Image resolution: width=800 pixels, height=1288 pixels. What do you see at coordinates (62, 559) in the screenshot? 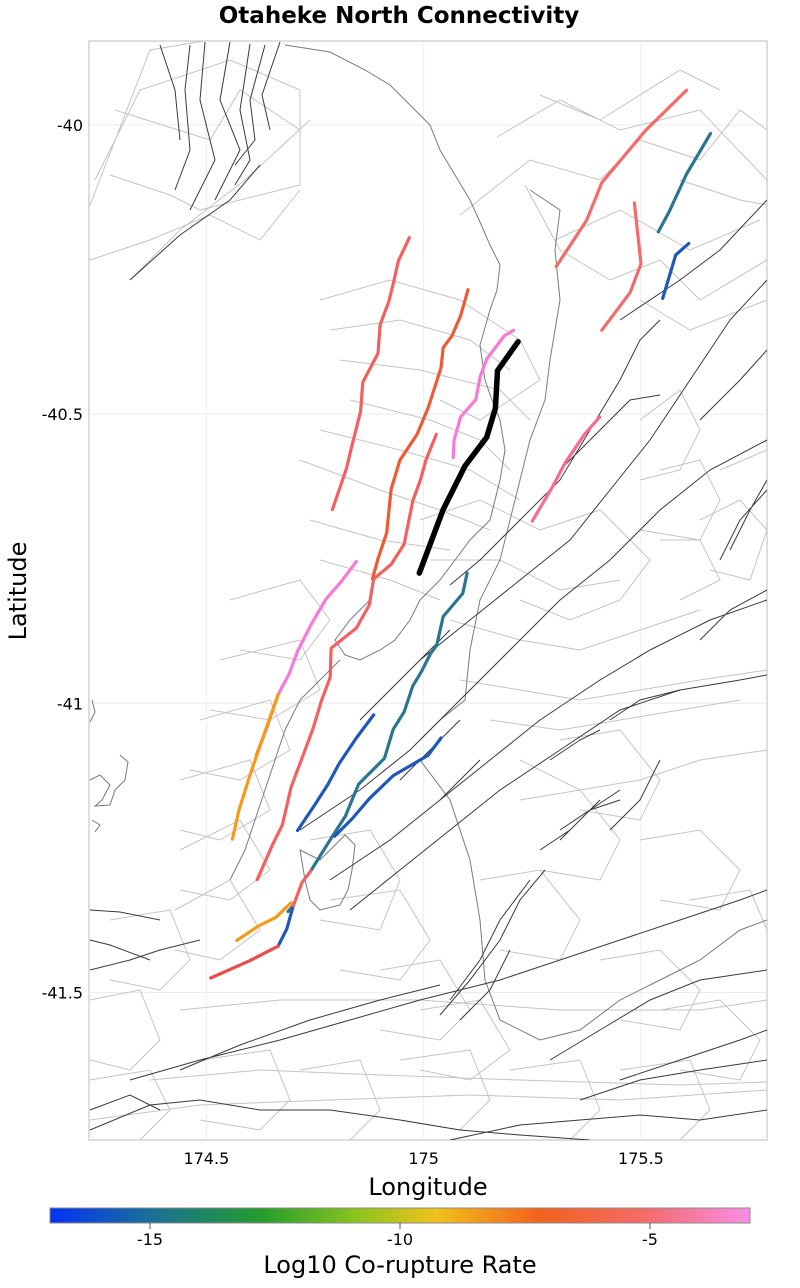
I see `y-axis-ticks: -40 -40.5 -41 -41.5` at bounding box center [62, 559].